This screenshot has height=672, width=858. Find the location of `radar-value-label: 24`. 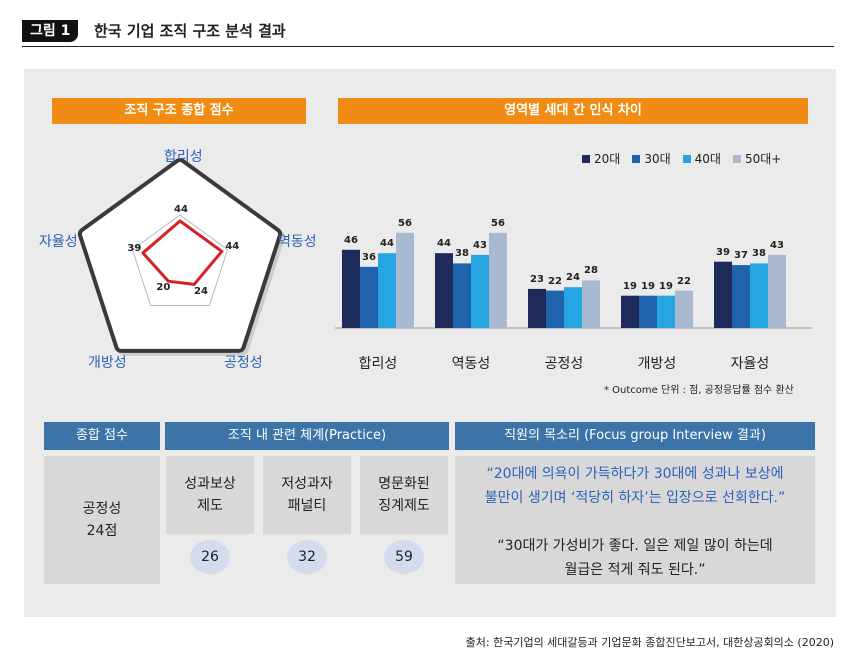

radar-value-label: 24 is located at coordinates (200, 291).